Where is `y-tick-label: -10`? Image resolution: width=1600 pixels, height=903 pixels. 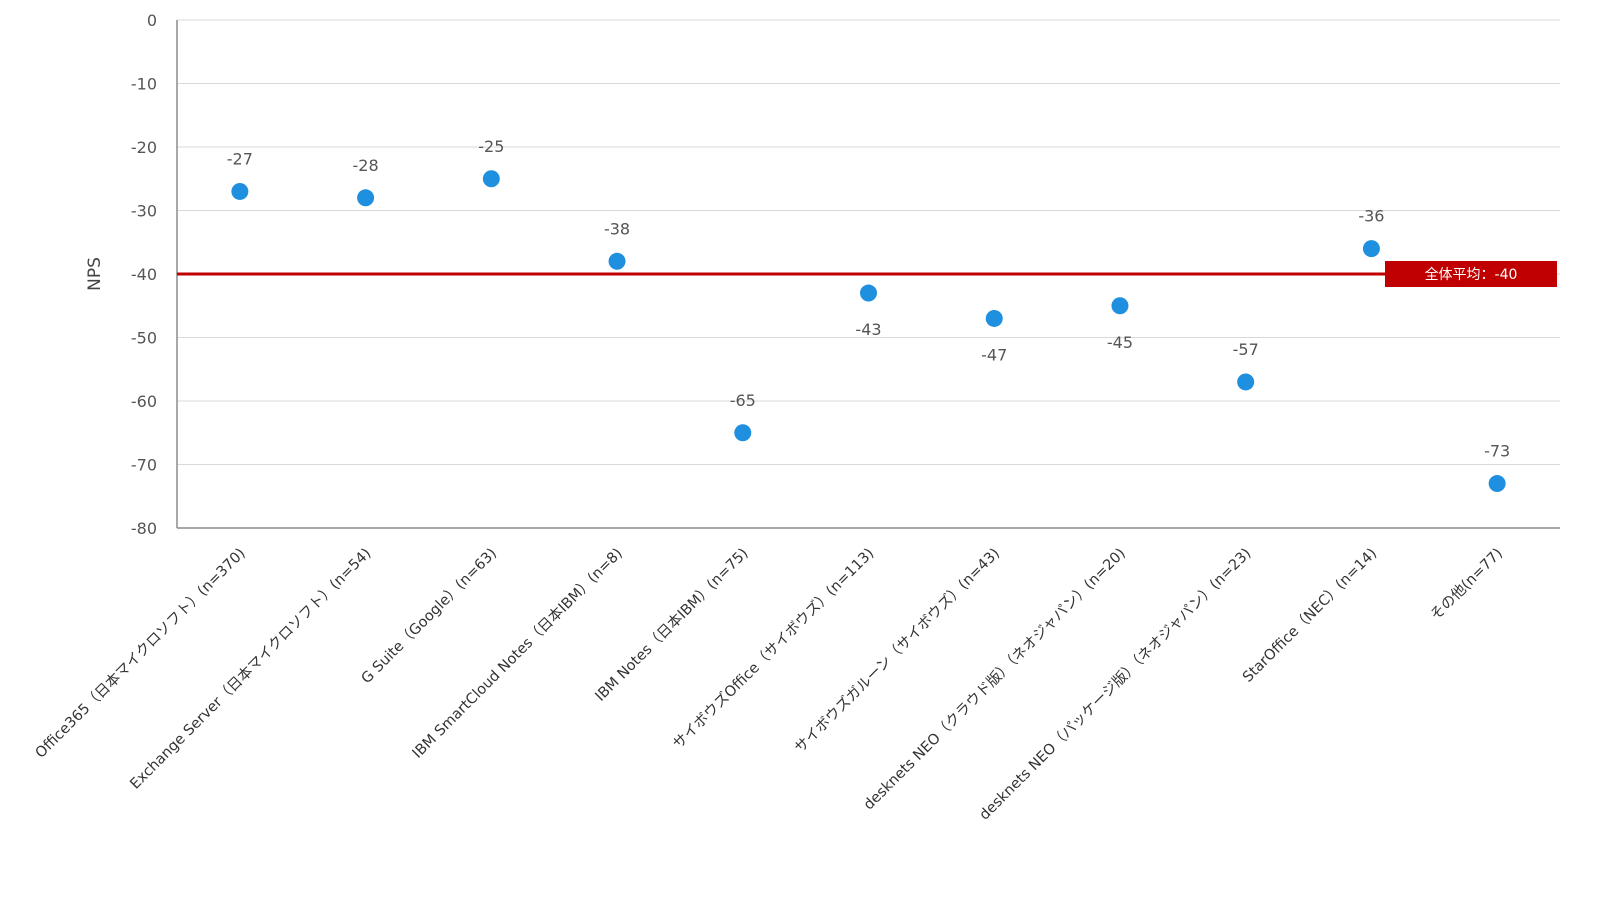
y-tick-label: -10 is located at coordinates (144, 84).